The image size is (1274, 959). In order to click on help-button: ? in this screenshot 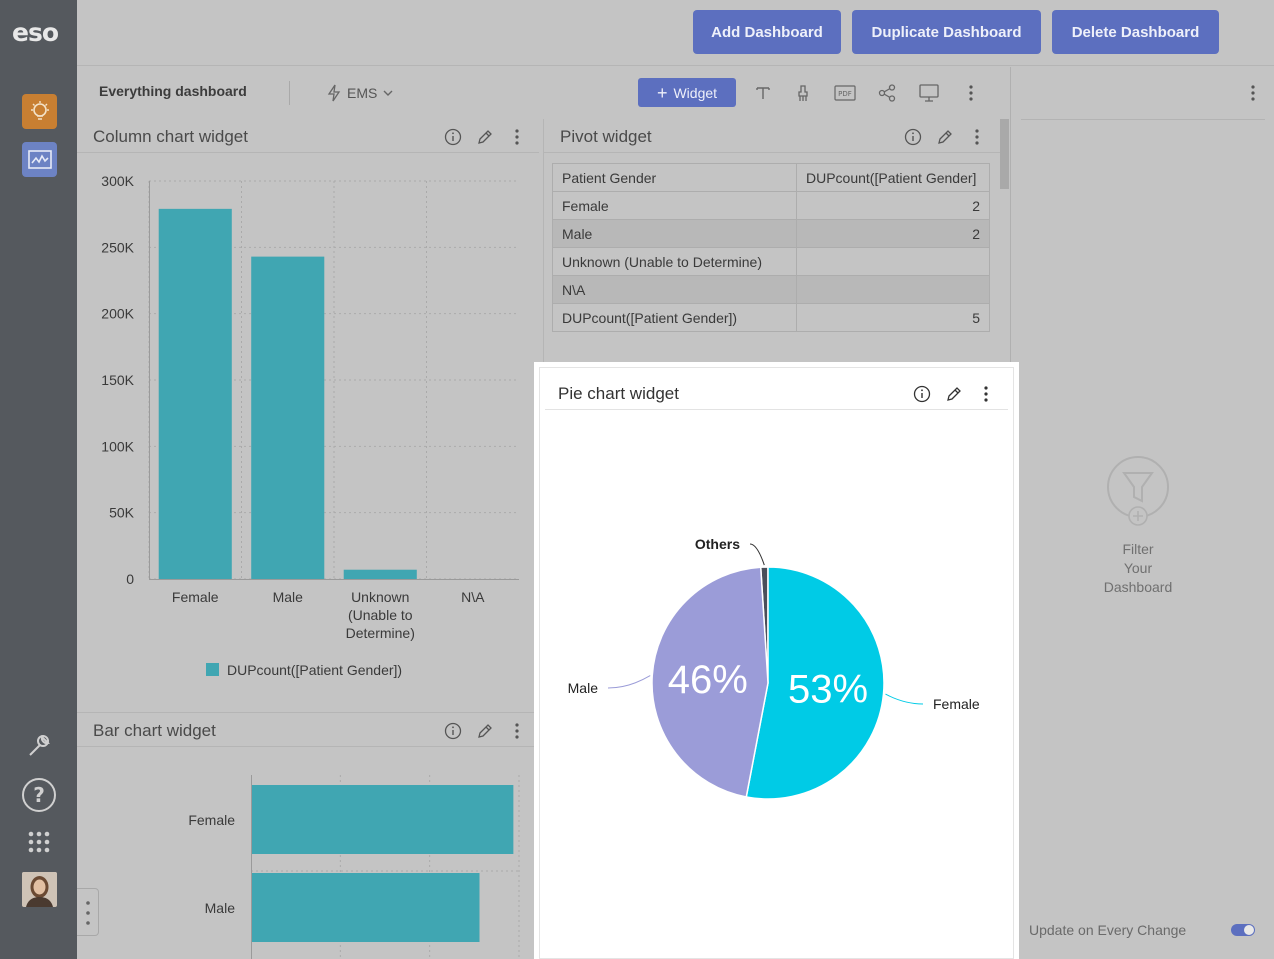, I will do `click(39, 795)`.